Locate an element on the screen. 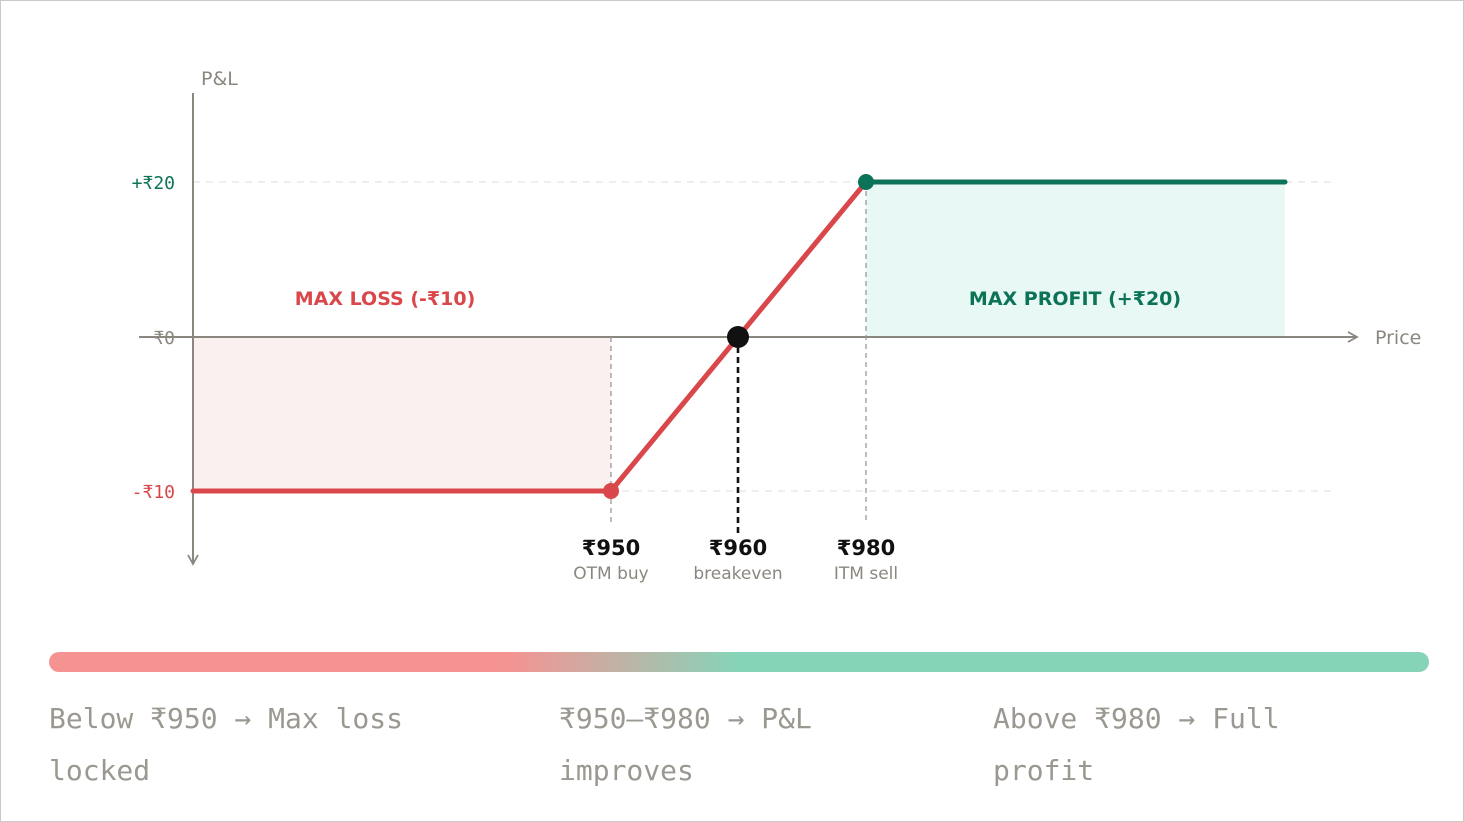 Image resolution: width=1464 pixels, height=822 pixels. y-tick-label: +₹20 is located at coordinates (153, 183).